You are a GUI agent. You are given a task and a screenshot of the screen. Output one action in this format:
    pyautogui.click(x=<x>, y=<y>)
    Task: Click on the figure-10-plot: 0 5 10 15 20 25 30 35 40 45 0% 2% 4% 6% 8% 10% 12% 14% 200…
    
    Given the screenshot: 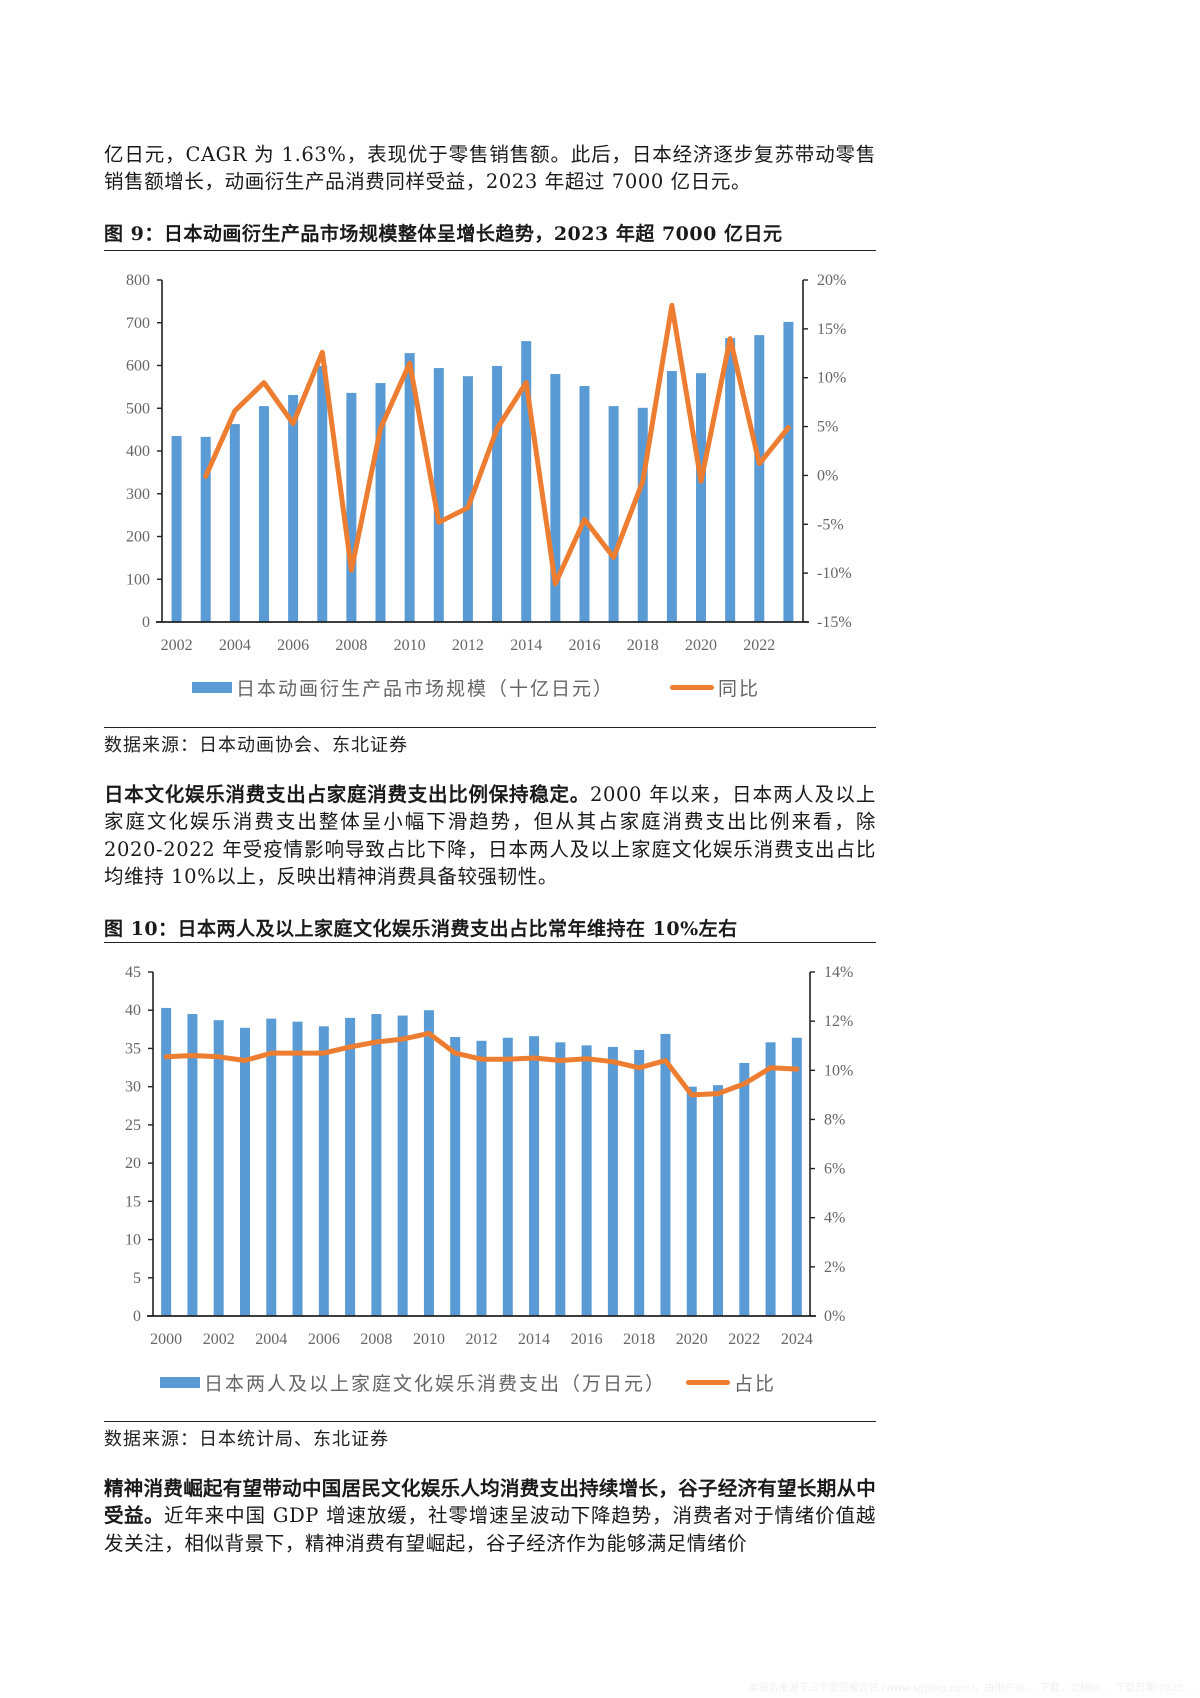 What is the action you would take?
    pyautogui.click(x=489, y=1156)
    